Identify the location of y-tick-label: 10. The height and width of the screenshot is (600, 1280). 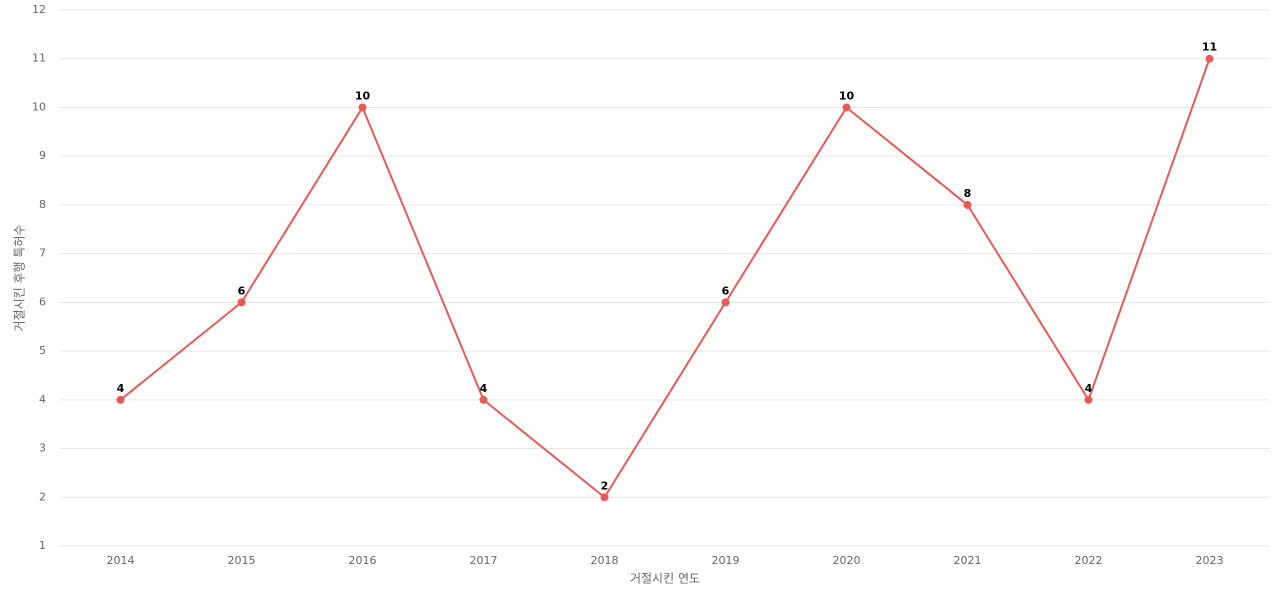
(39, 106).